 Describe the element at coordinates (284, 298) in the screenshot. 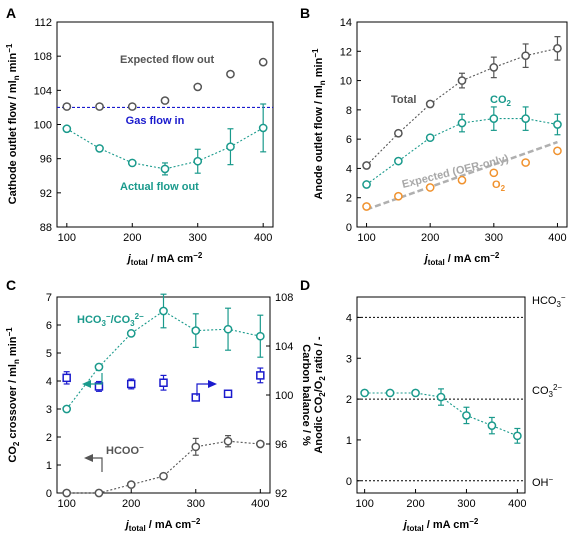

I see `y2-tick-label: 108` at that location.